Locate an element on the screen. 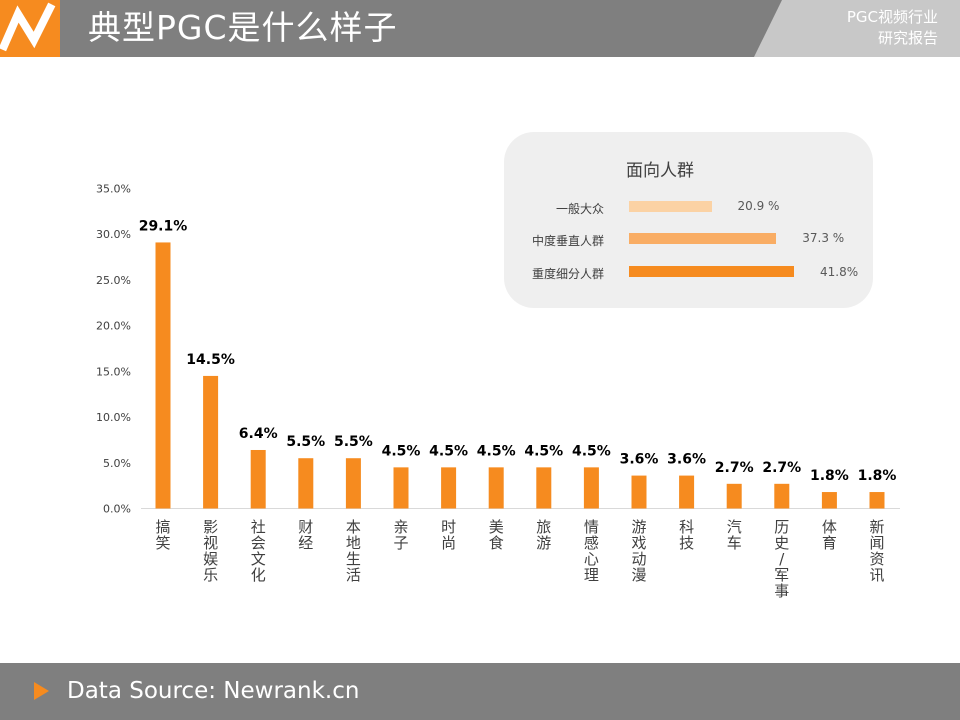 The height and width of the screenshot is (720, 960). category-label: 汽车 is located at coordinates (734, 535).